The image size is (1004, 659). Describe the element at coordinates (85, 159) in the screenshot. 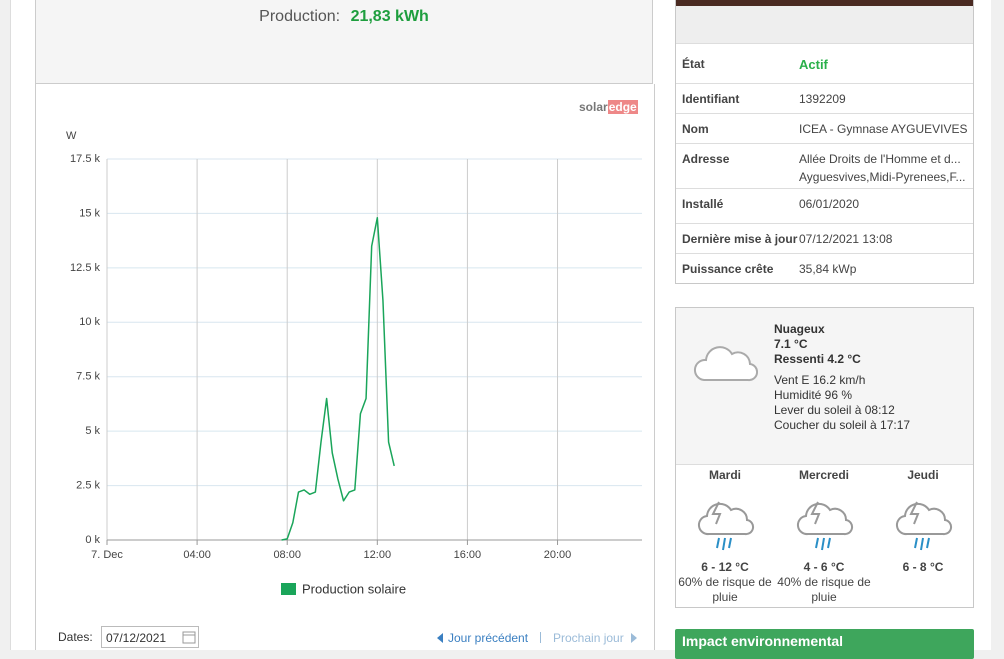

I see `y-tick-label: 17.5 k` at that location.